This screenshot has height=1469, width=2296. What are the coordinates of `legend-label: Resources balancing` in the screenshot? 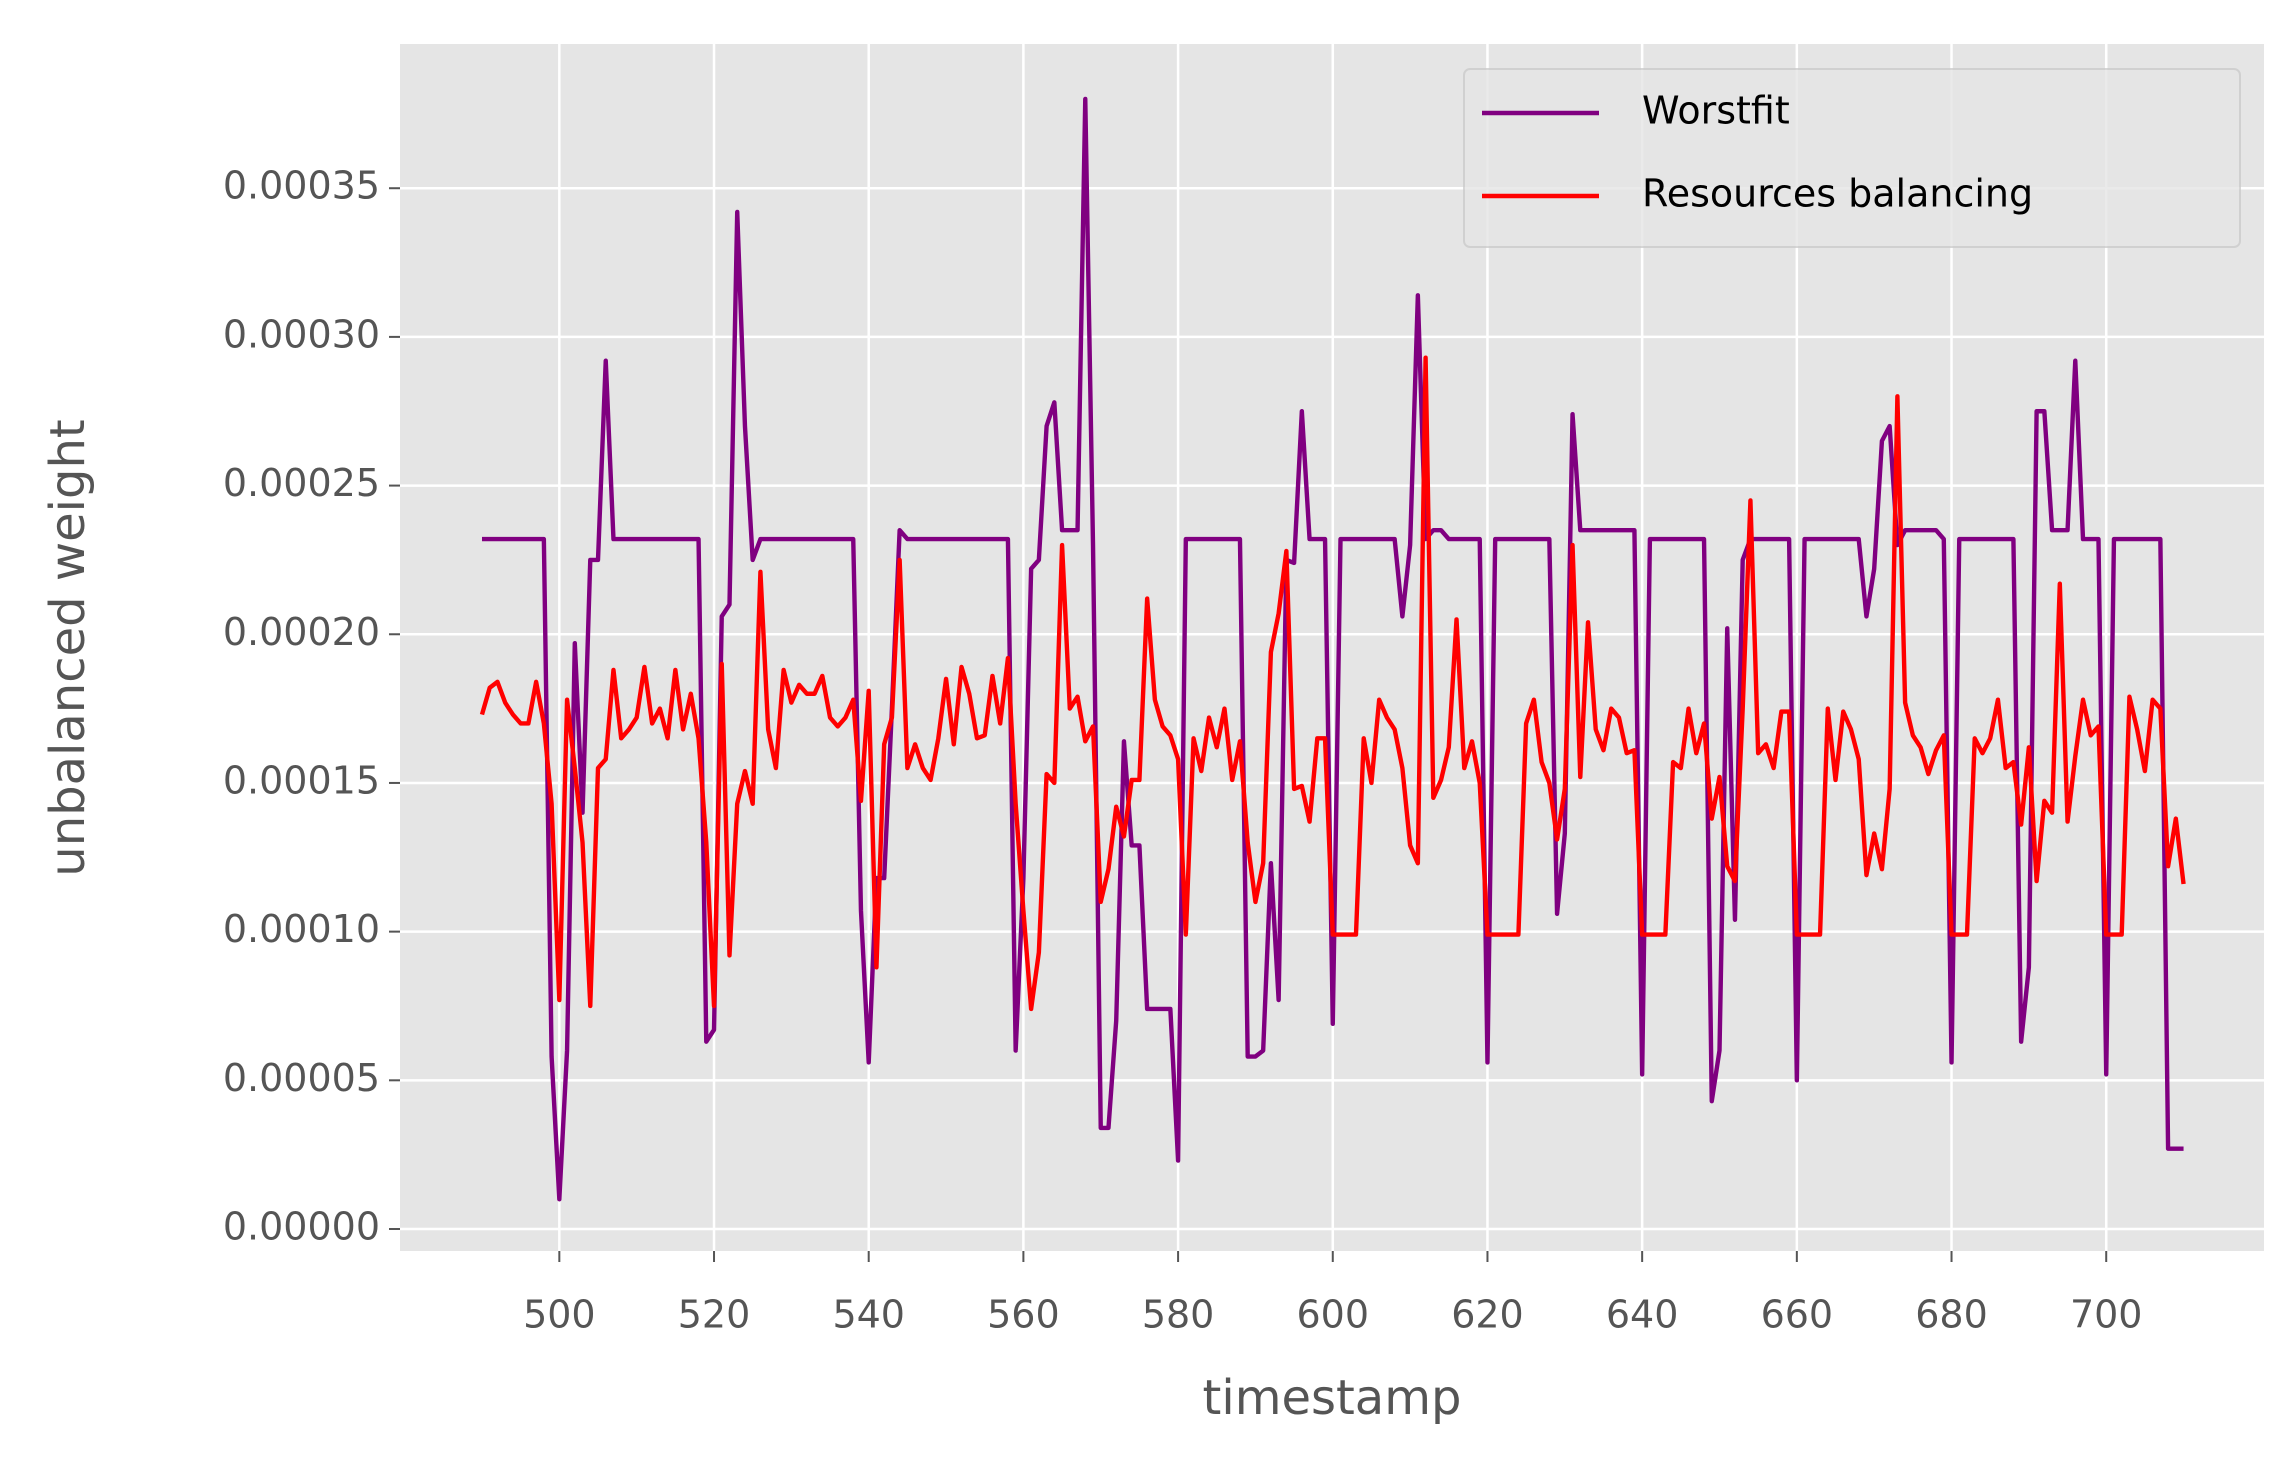 It's located at (1837, 194).